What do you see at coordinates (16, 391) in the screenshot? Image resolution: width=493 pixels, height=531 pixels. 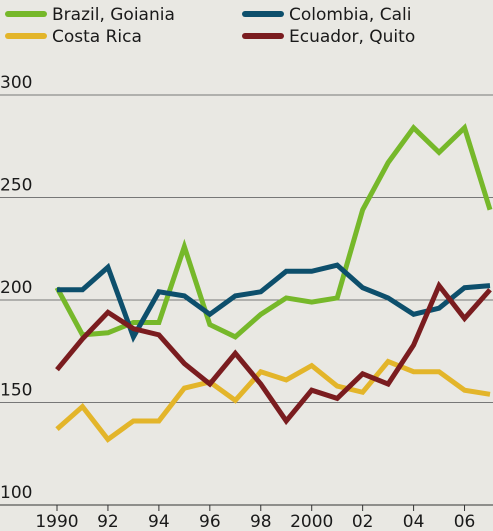 I see `y-tick-label: 150` at bounding box center [16, 391].